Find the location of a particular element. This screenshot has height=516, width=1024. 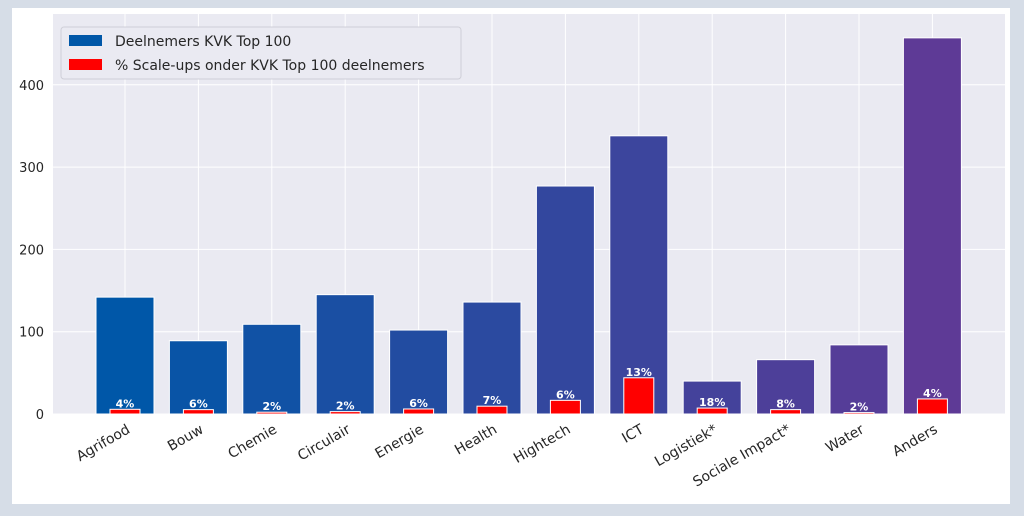

x-tick-label: Energie is located at coordinates (399, 442).